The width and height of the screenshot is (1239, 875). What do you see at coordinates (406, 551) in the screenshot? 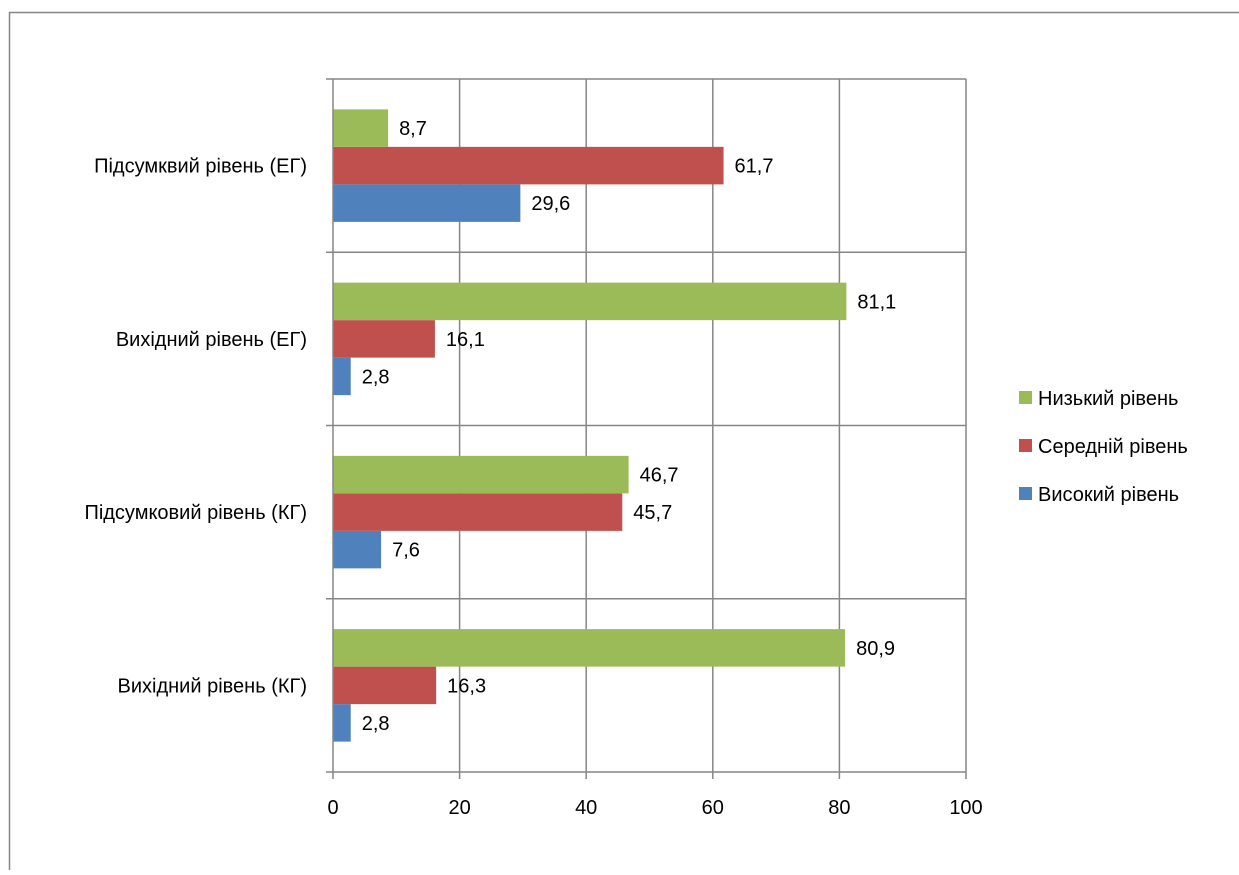
I see `data-label: 7,6` at bounding box center [406, 551].